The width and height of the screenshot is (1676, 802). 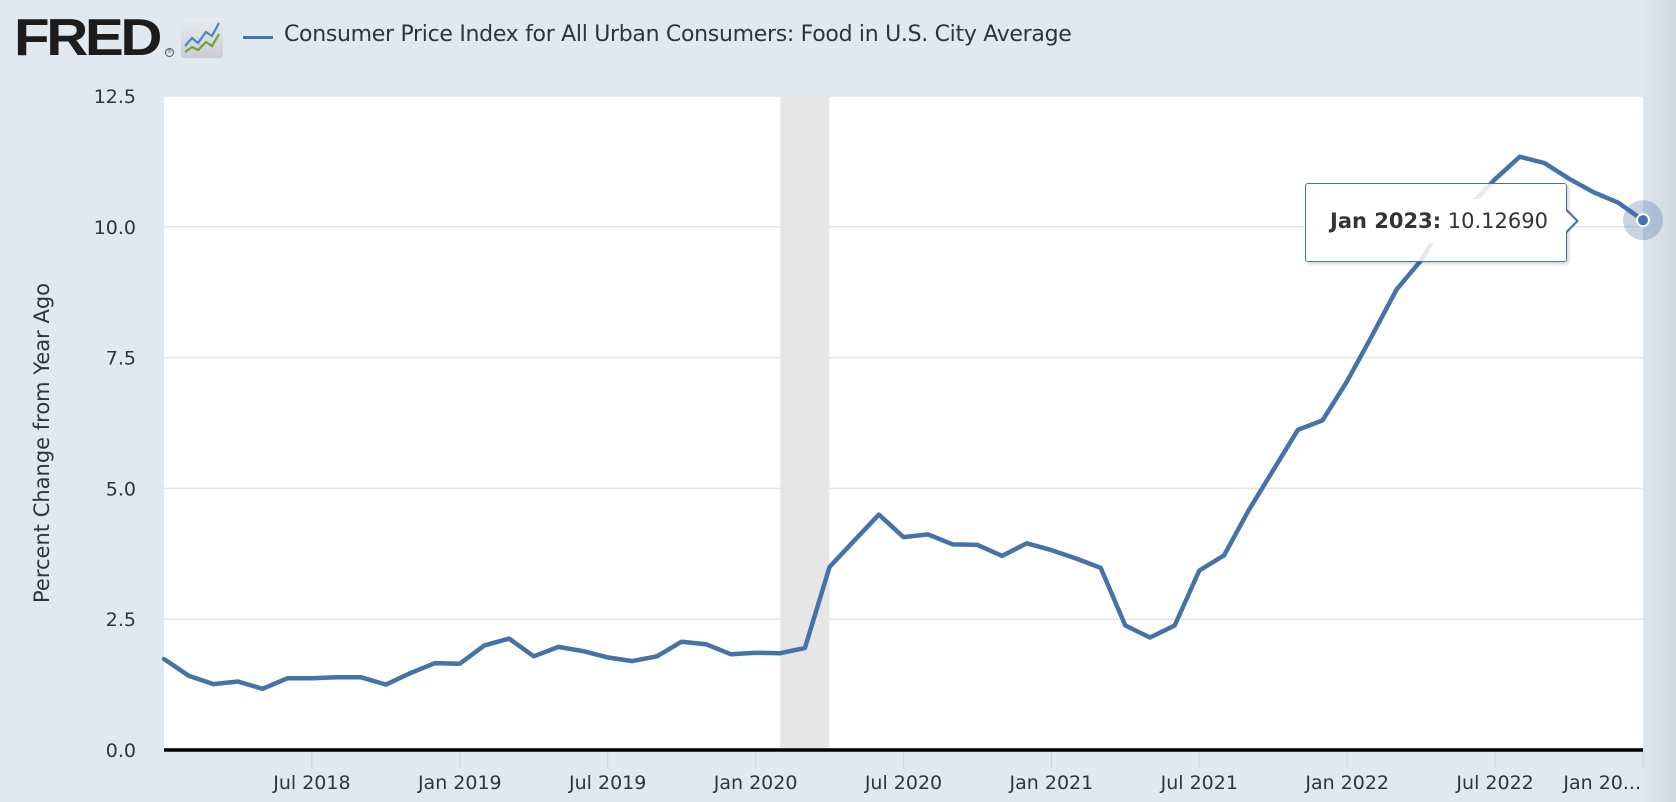 I want to click on x-tick-label: Jan 2020, so click(x=755, y=783).